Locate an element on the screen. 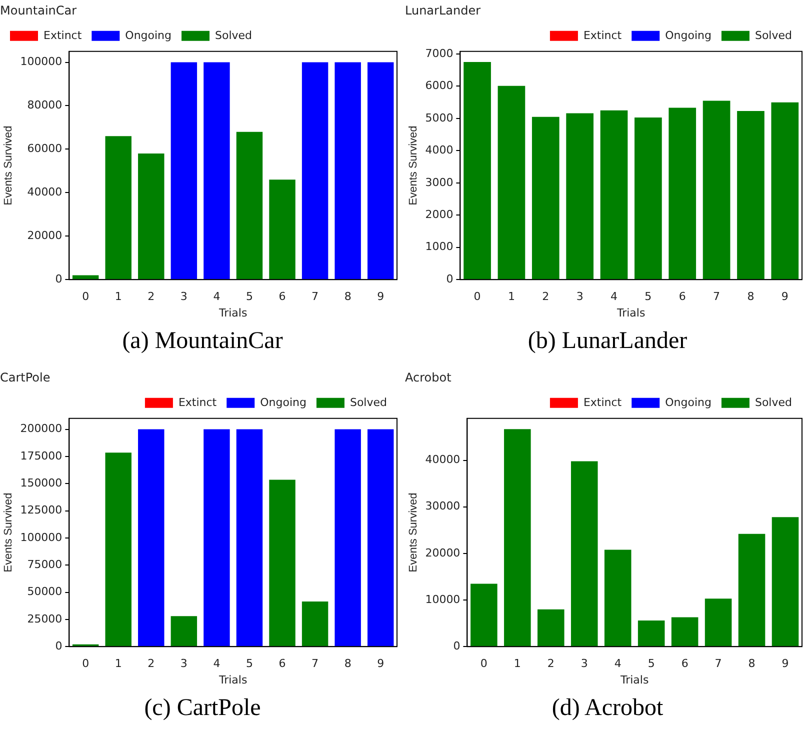  y-tick-label: 10000 is located at coordinates (442, 599).